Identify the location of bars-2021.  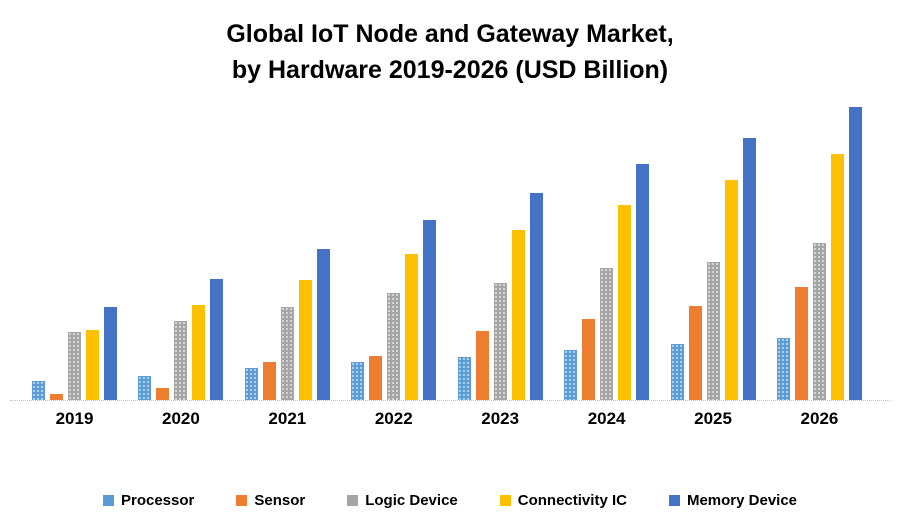
(287, 250).